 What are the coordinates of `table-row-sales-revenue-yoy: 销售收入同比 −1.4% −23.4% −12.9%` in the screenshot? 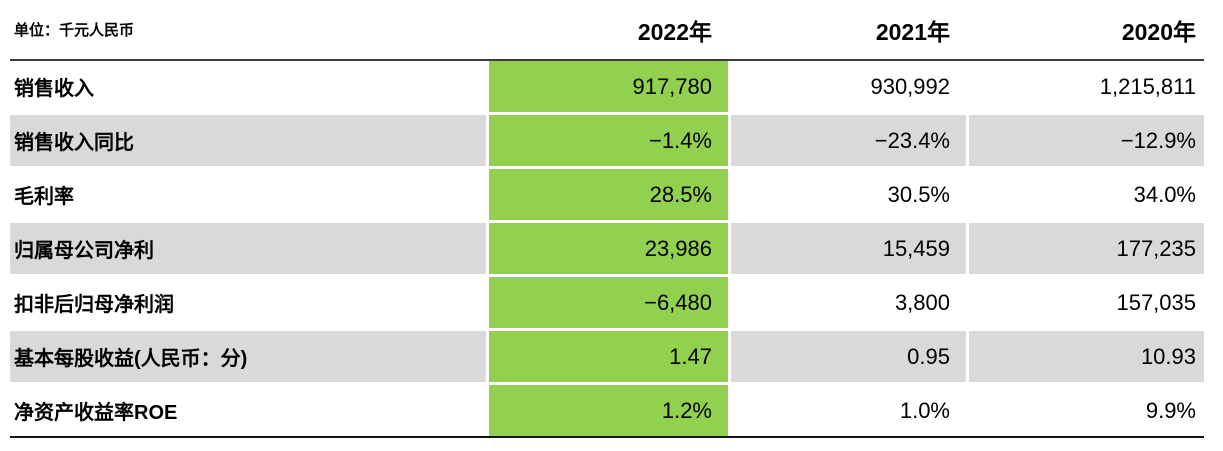 It's located at (607, 140).